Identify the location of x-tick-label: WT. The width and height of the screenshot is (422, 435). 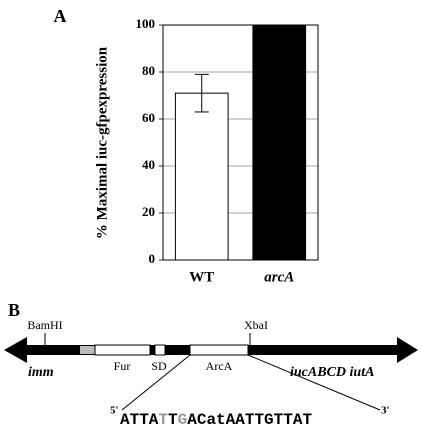
(201, 277).